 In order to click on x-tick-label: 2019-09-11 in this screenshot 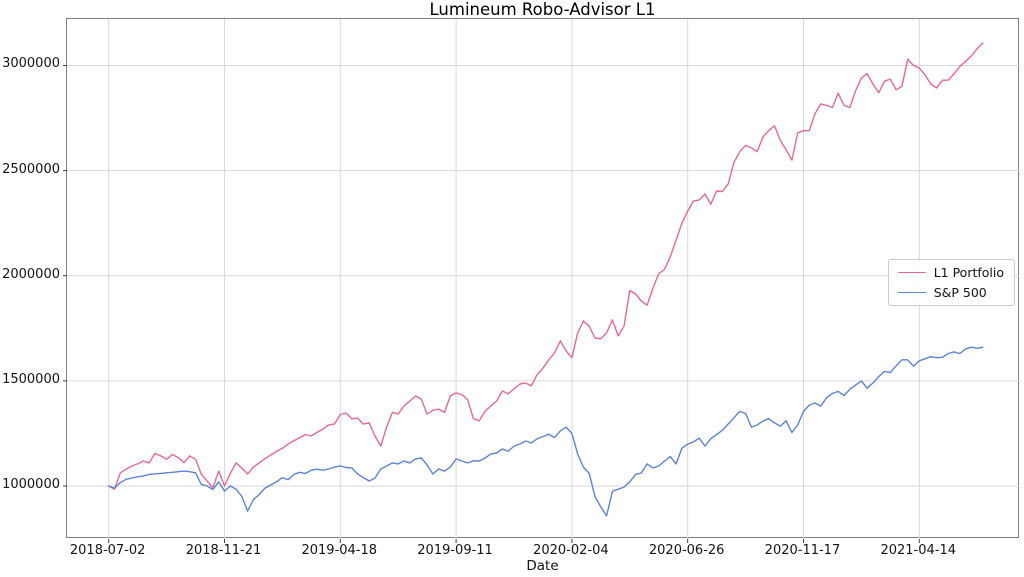, I will do `click(455, 550)`.